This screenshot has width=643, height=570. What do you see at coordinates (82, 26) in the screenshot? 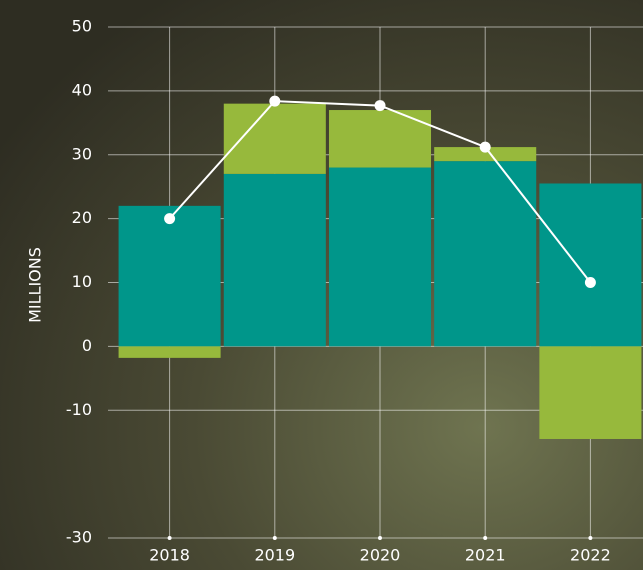
I see `y-tick-label: 50` at bounding box center [82, 26].